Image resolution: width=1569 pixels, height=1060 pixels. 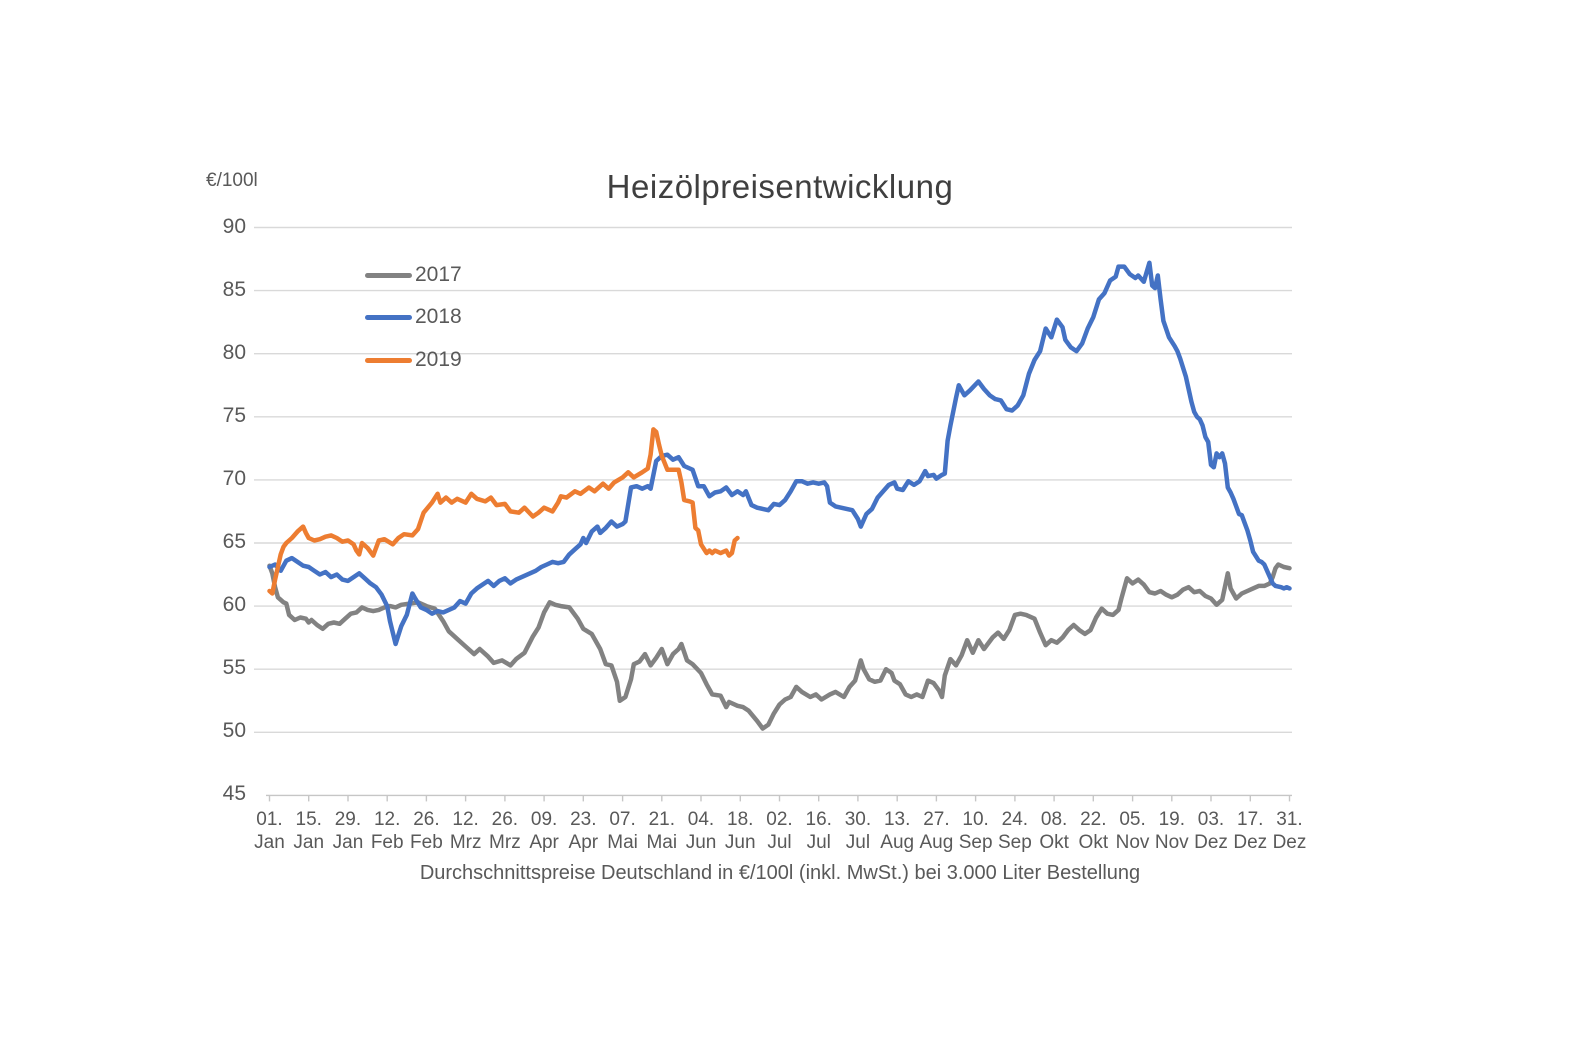 I want to click on series-line-2019, so click(x=503, y=511).